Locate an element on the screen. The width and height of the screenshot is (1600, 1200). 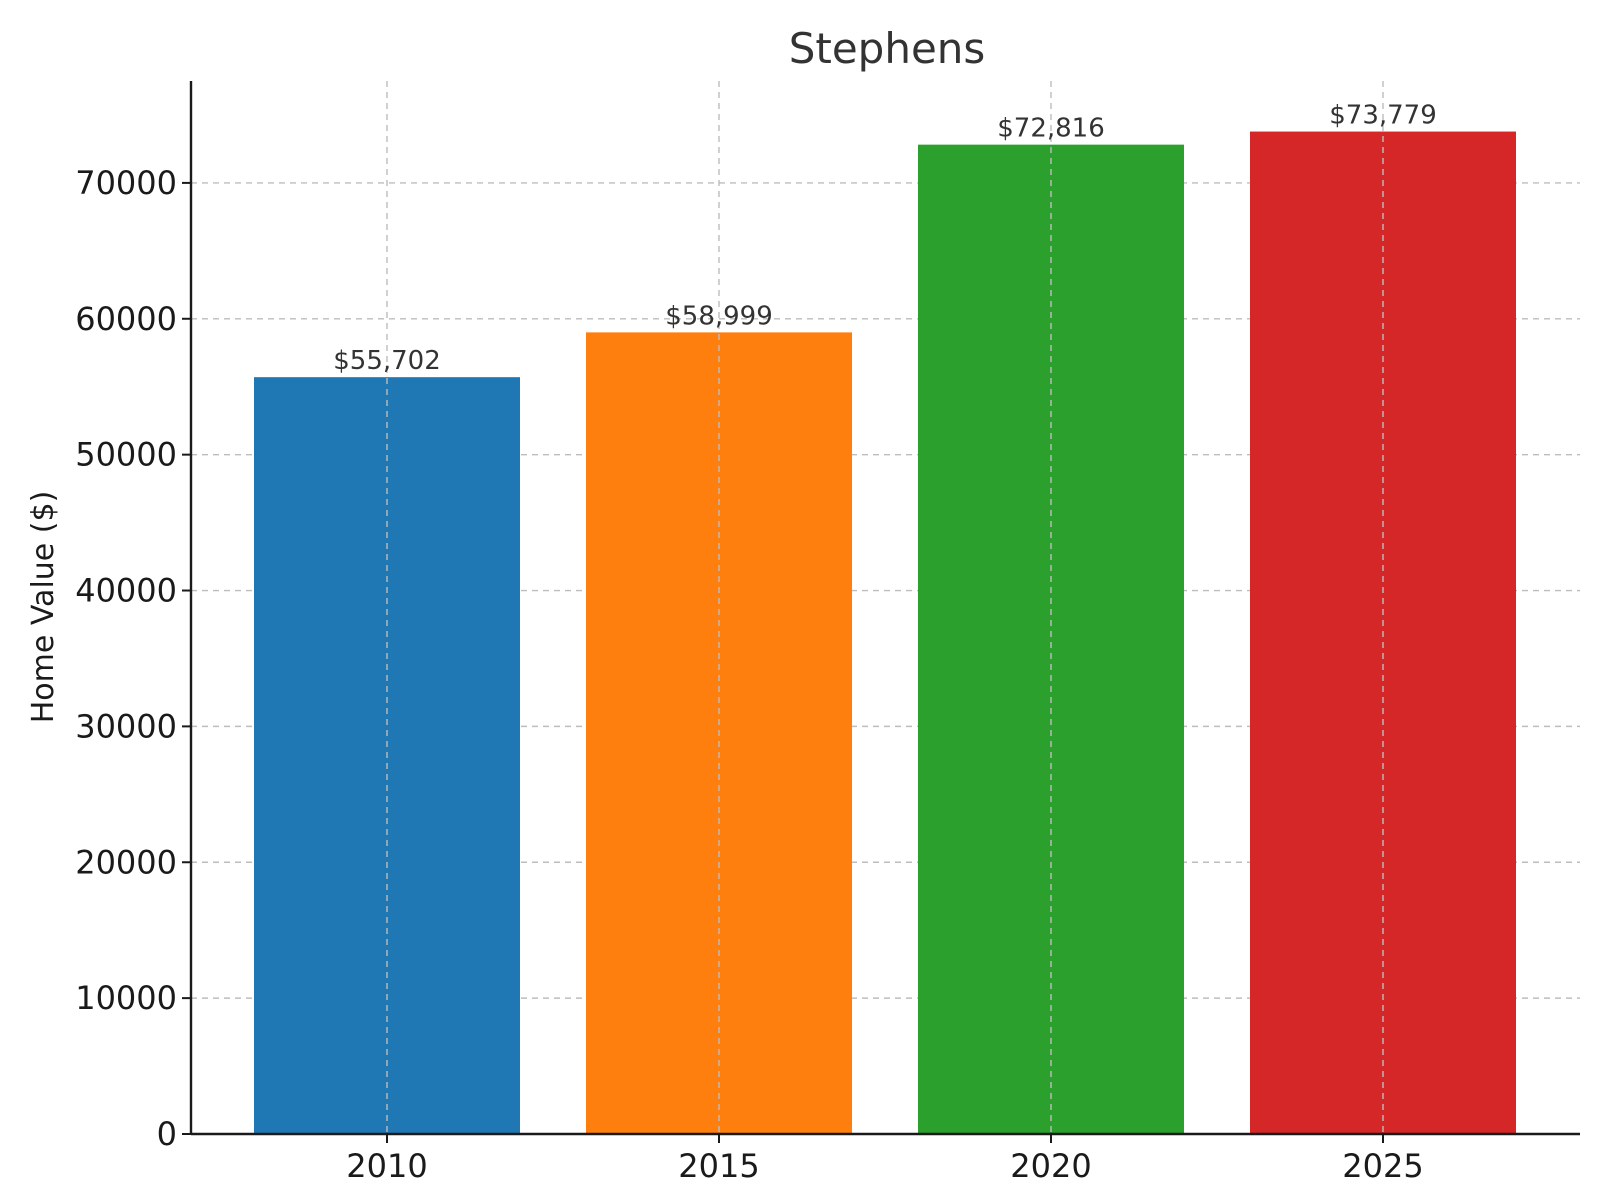
y-tick-label: 50000 is located at coordinates (126, 455).